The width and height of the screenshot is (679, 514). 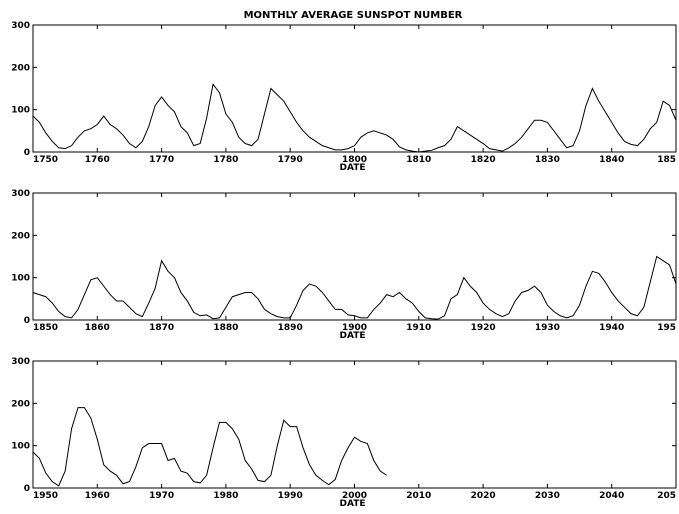 What do you see at coordinates (161, 328) in the screenshot?
I see `x-tick-label: 1870` at bounding box center [161, 328].